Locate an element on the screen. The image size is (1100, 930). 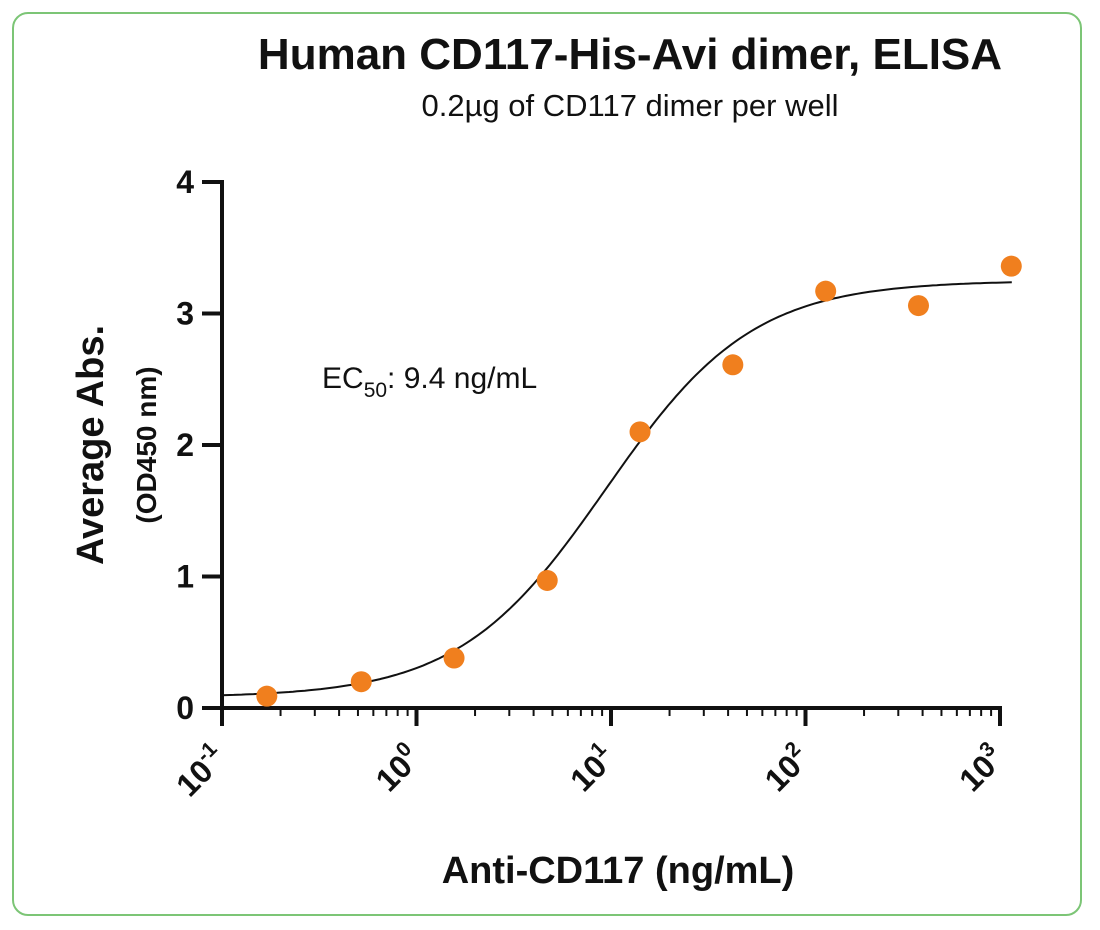
x-tick-label: 10⁰ is located at coordinates (396, 767).